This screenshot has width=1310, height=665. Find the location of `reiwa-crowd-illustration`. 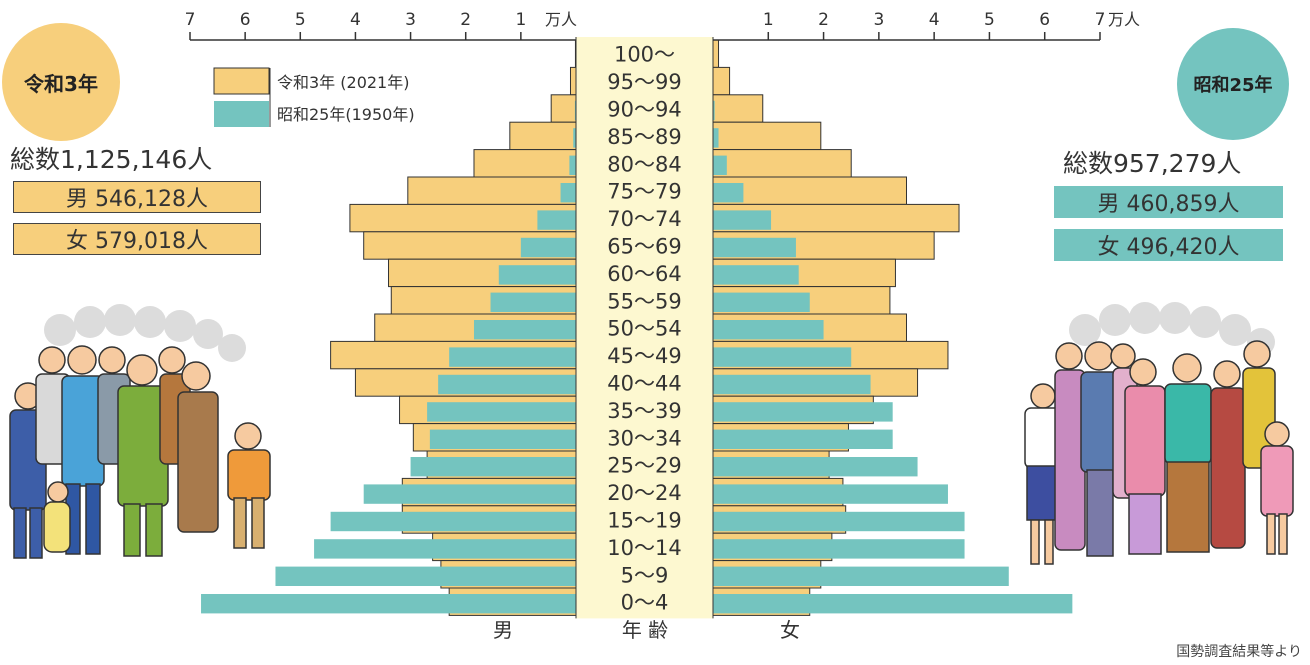

reiwa-crowd-illustration is located at coordinates (140, 431).